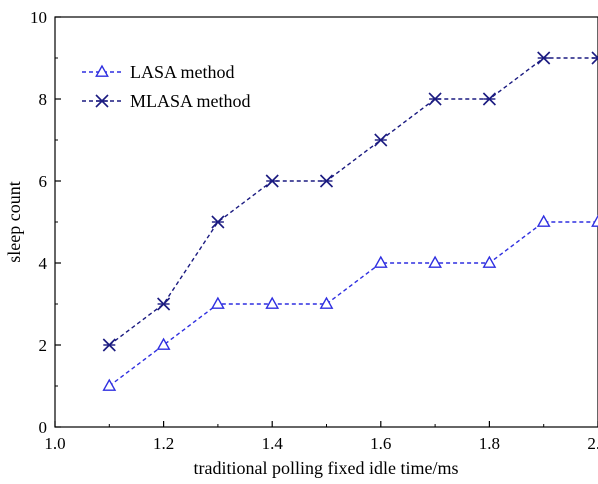 The width and height of the screenshot is (598, 484). Describe the element at coordinates (321, 437) in the screenshot. I see `x-axis-ticks: 1.0 1.2 1.4 1.6 1.8 2.0` at that location.